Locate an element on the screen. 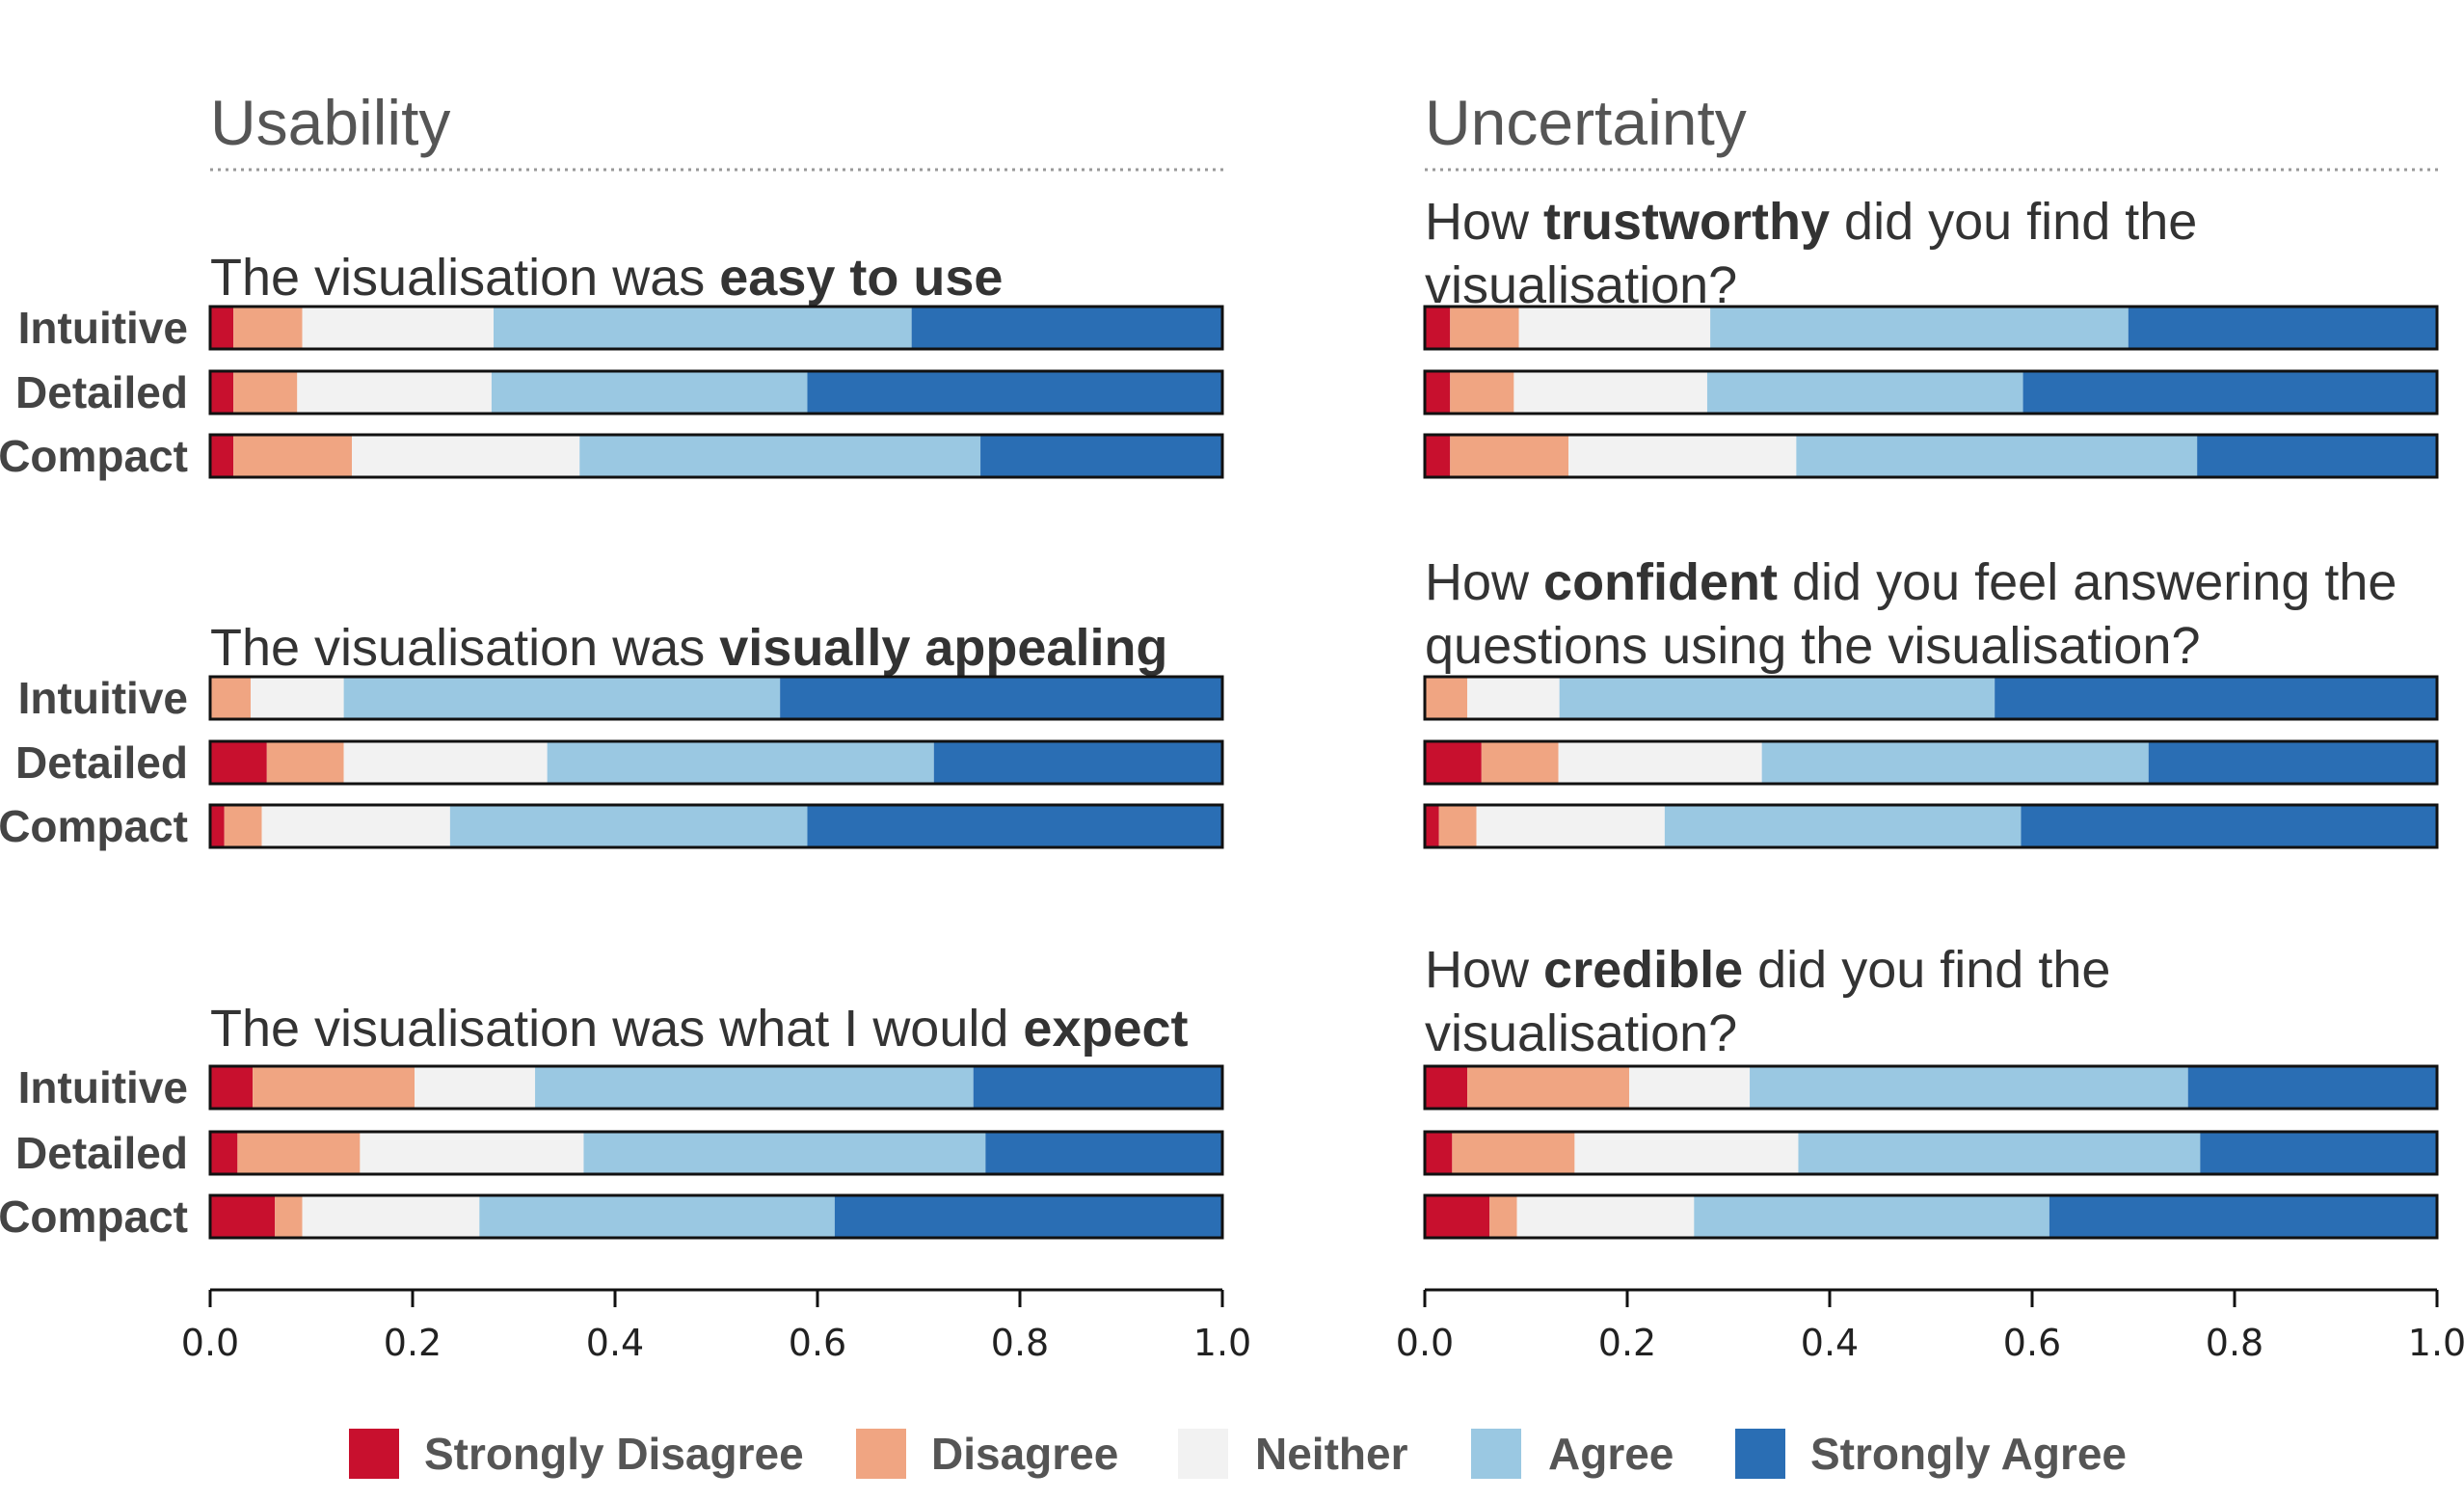 This screenshot has height=1500, width=2464. bar-row-detailed: Detailed is located at coordinates (620, 392).